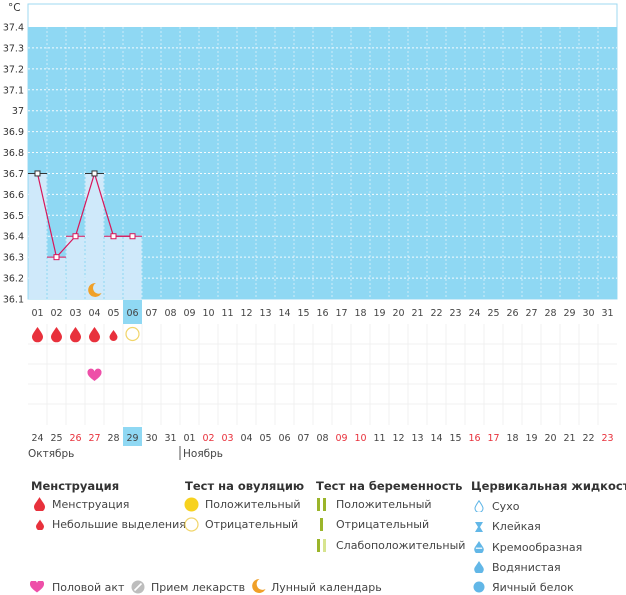 This screenshot has height=595, width=626. Describe the element at coordinates (479, 527) in the screenshot. I see `cervical-sticky-icon` at that location.